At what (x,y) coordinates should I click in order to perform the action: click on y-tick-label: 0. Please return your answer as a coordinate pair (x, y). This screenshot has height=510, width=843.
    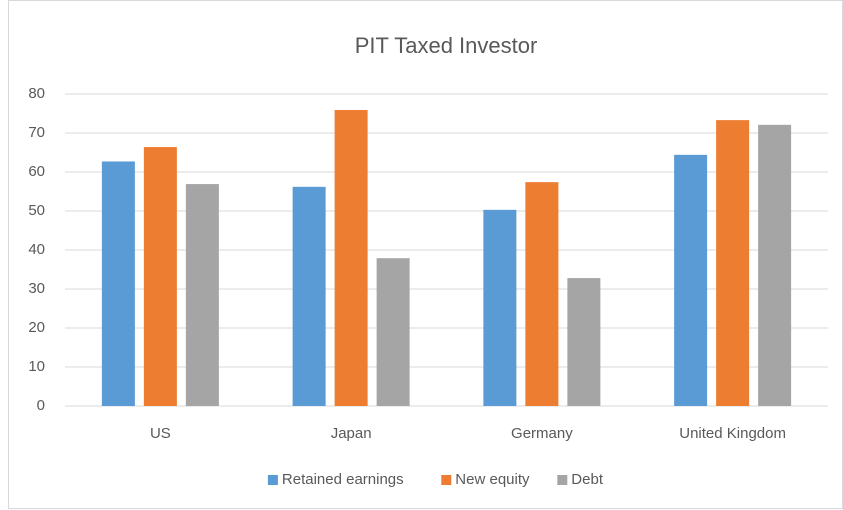
    Looking at the image, I should click on (41, 405).